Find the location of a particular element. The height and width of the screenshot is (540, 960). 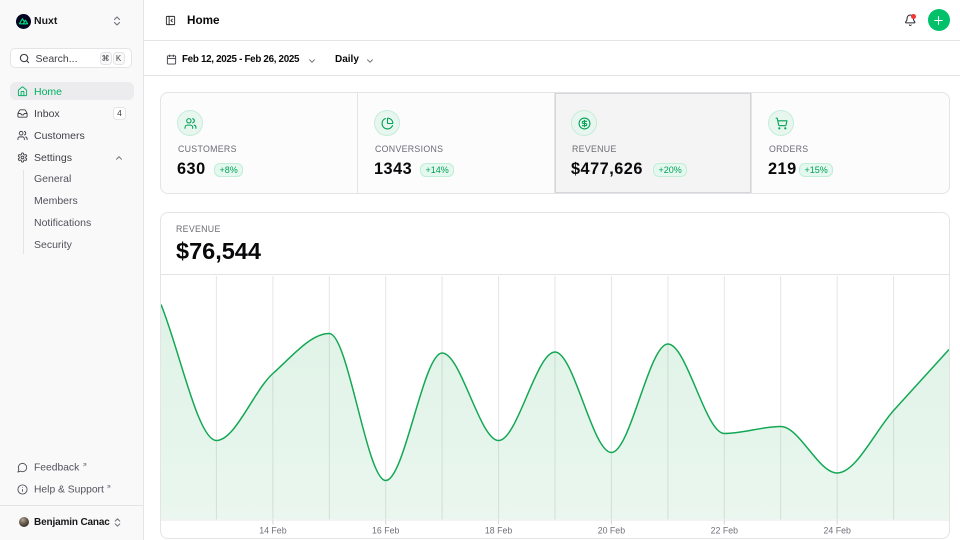

svg-text: 16 Feb is located at coordinates (385, 530).